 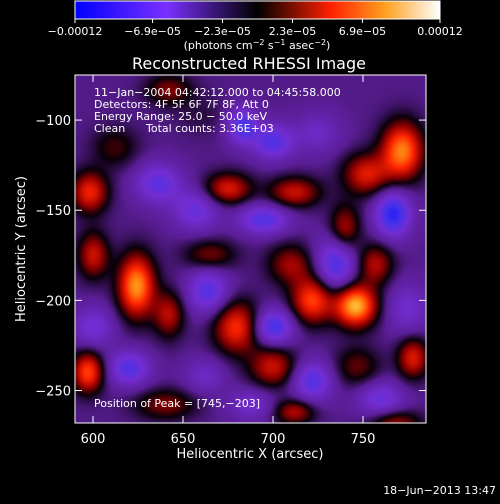 I want to click on detectors-annotation: Detectors: 4F 5F 6F 7F 8F, Att 0, so click(x=181, y=104).